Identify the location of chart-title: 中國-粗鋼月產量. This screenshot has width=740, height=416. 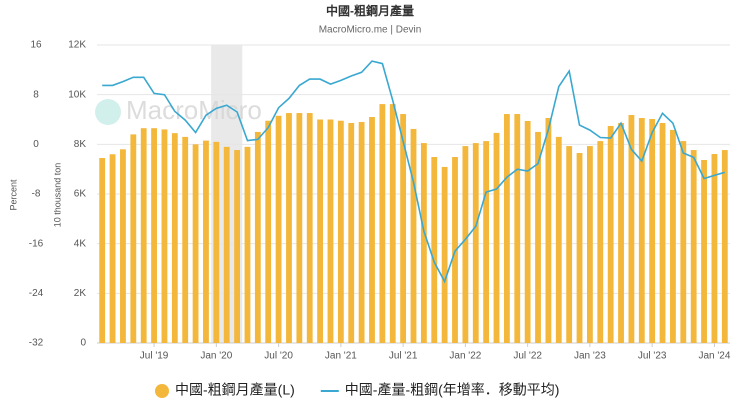
(370, 10).